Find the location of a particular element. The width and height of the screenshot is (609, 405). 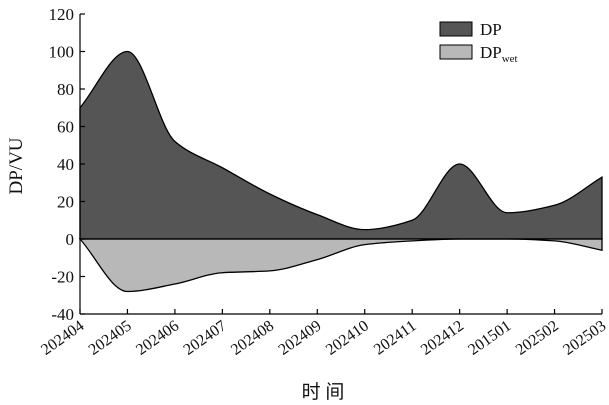

y-tick-label: 40 is located at coordinates (65, 164).